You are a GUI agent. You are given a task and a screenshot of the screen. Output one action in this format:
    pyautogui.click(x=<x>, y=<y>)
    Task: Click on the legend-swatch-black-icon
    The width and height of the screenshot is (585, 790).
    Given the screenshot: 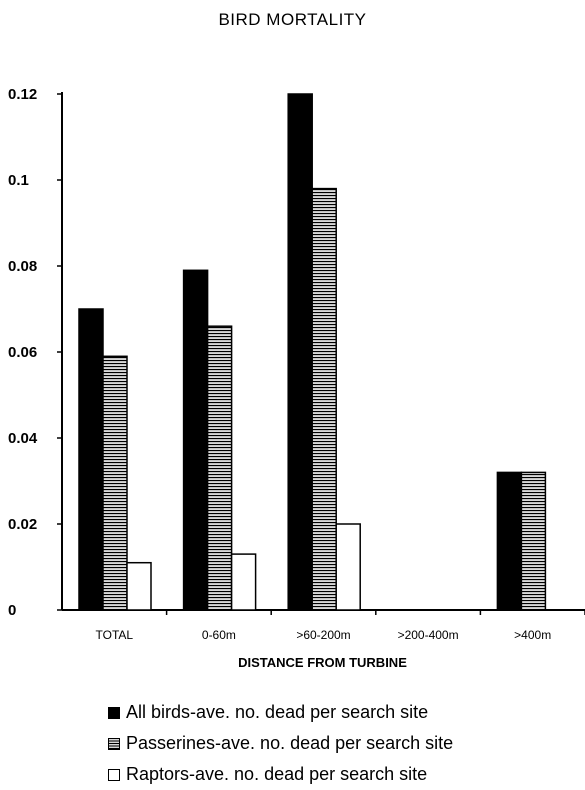 What is the action you would take?
    pyautogui.click(x=114, y=712)
    